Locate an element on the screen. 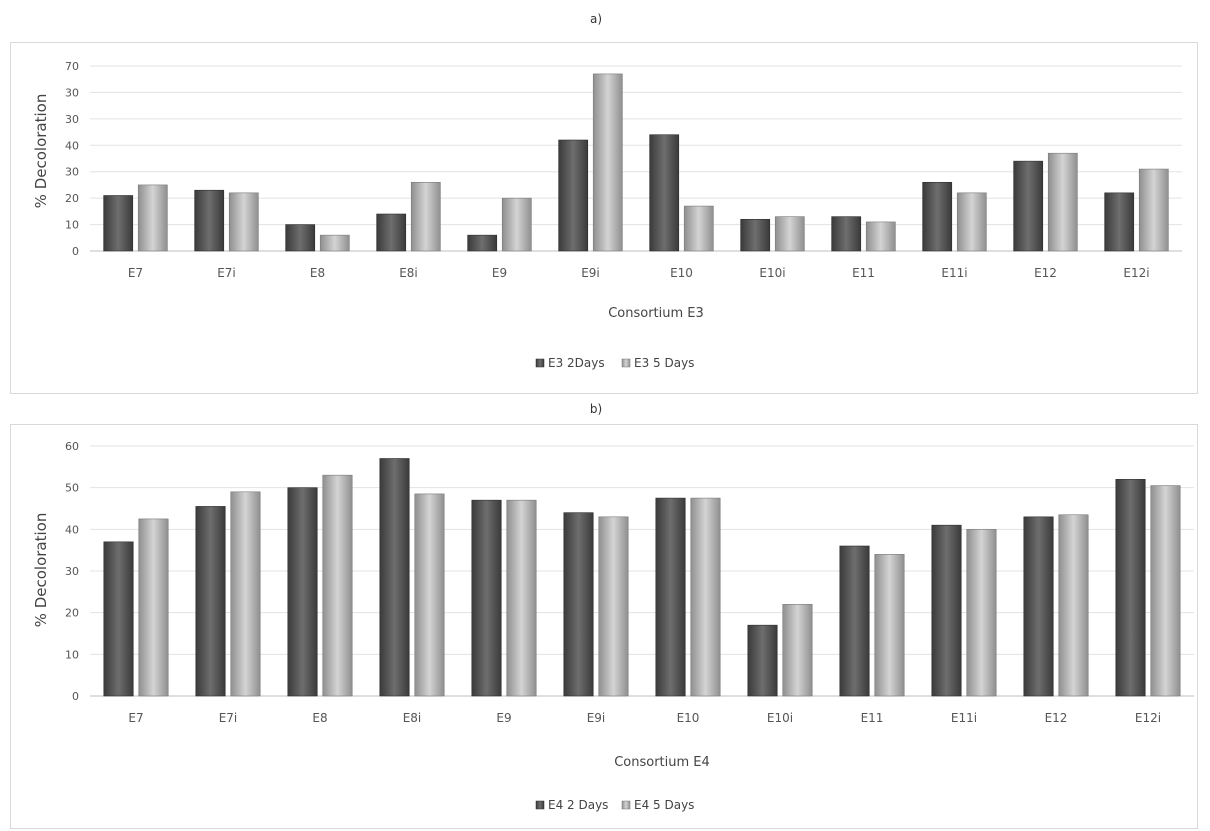  y-tick-label: 60 is located at coordinates (72, 446).